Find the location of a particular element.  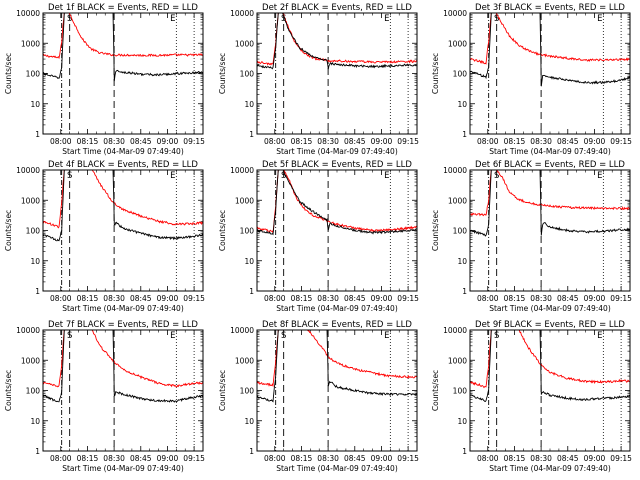

panel-title: Det 3f BLACK = Events, RED = LLD is located at coordinates (550, 8).